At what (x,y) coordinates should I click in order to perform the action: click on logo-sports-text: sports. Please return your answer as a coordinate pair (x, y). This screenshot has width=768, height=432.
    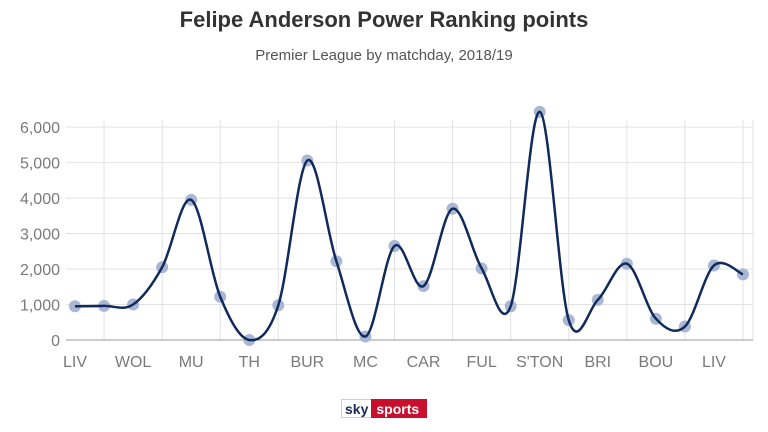
    Looking at the image, I should click on (399, 408).